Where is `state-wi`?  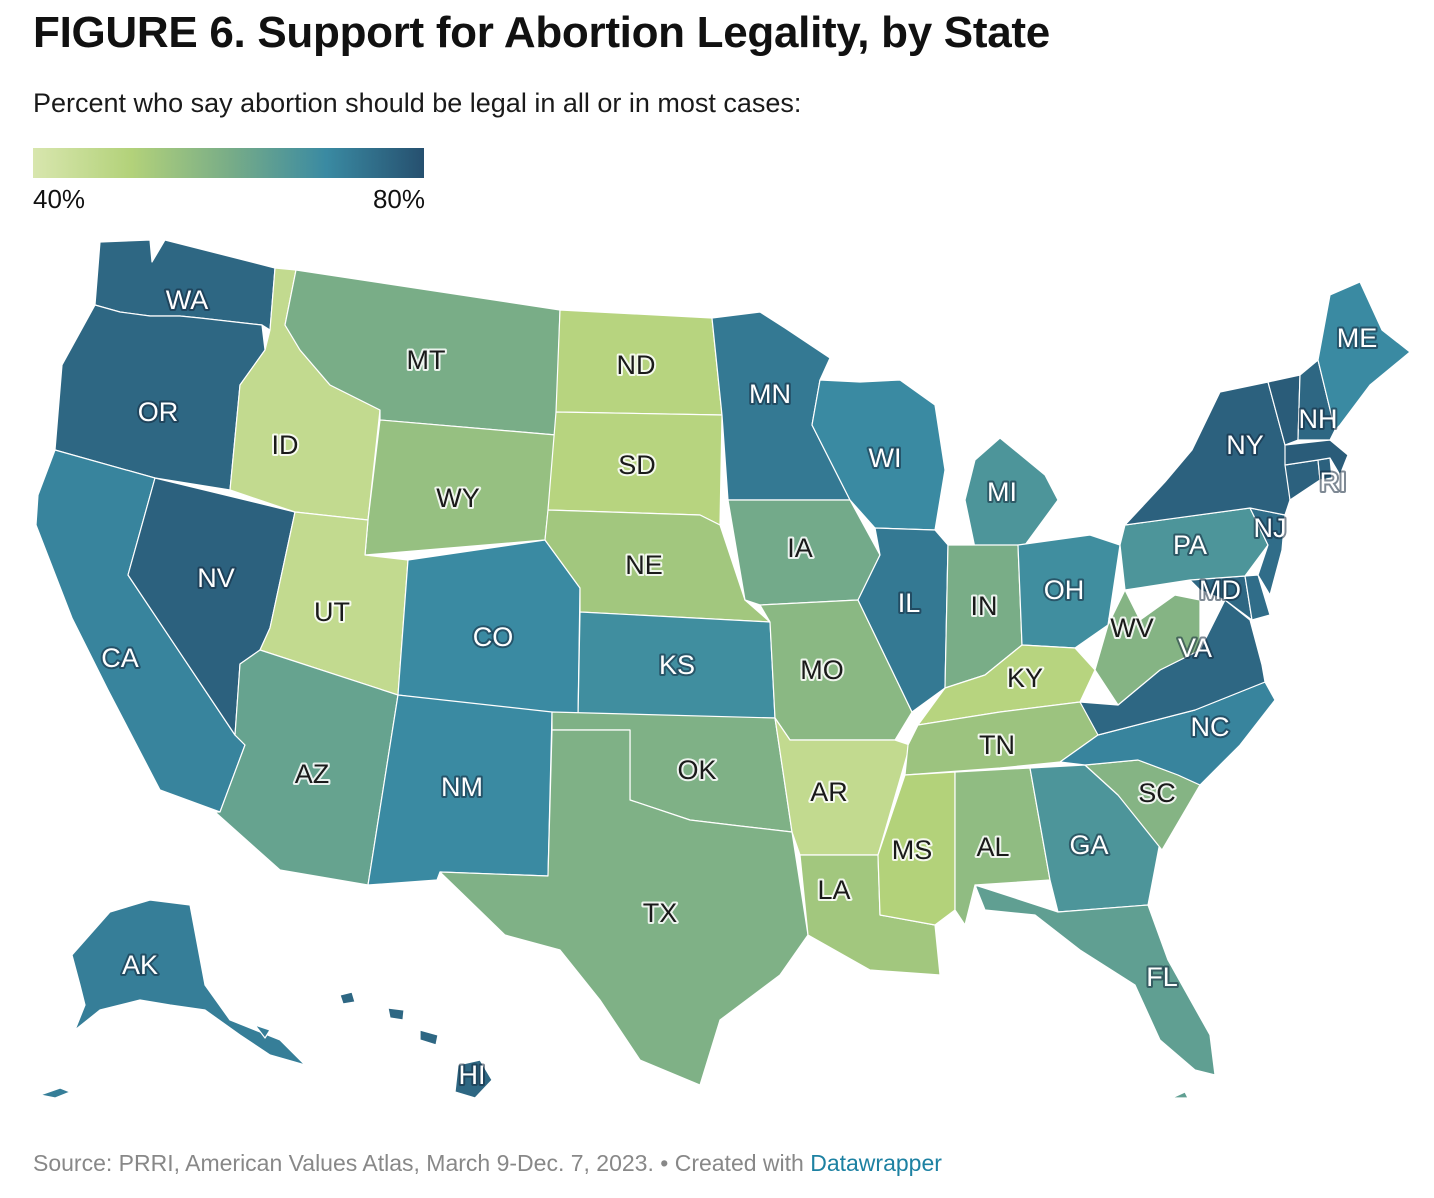 state-wi is located at coordinates (878, 455).